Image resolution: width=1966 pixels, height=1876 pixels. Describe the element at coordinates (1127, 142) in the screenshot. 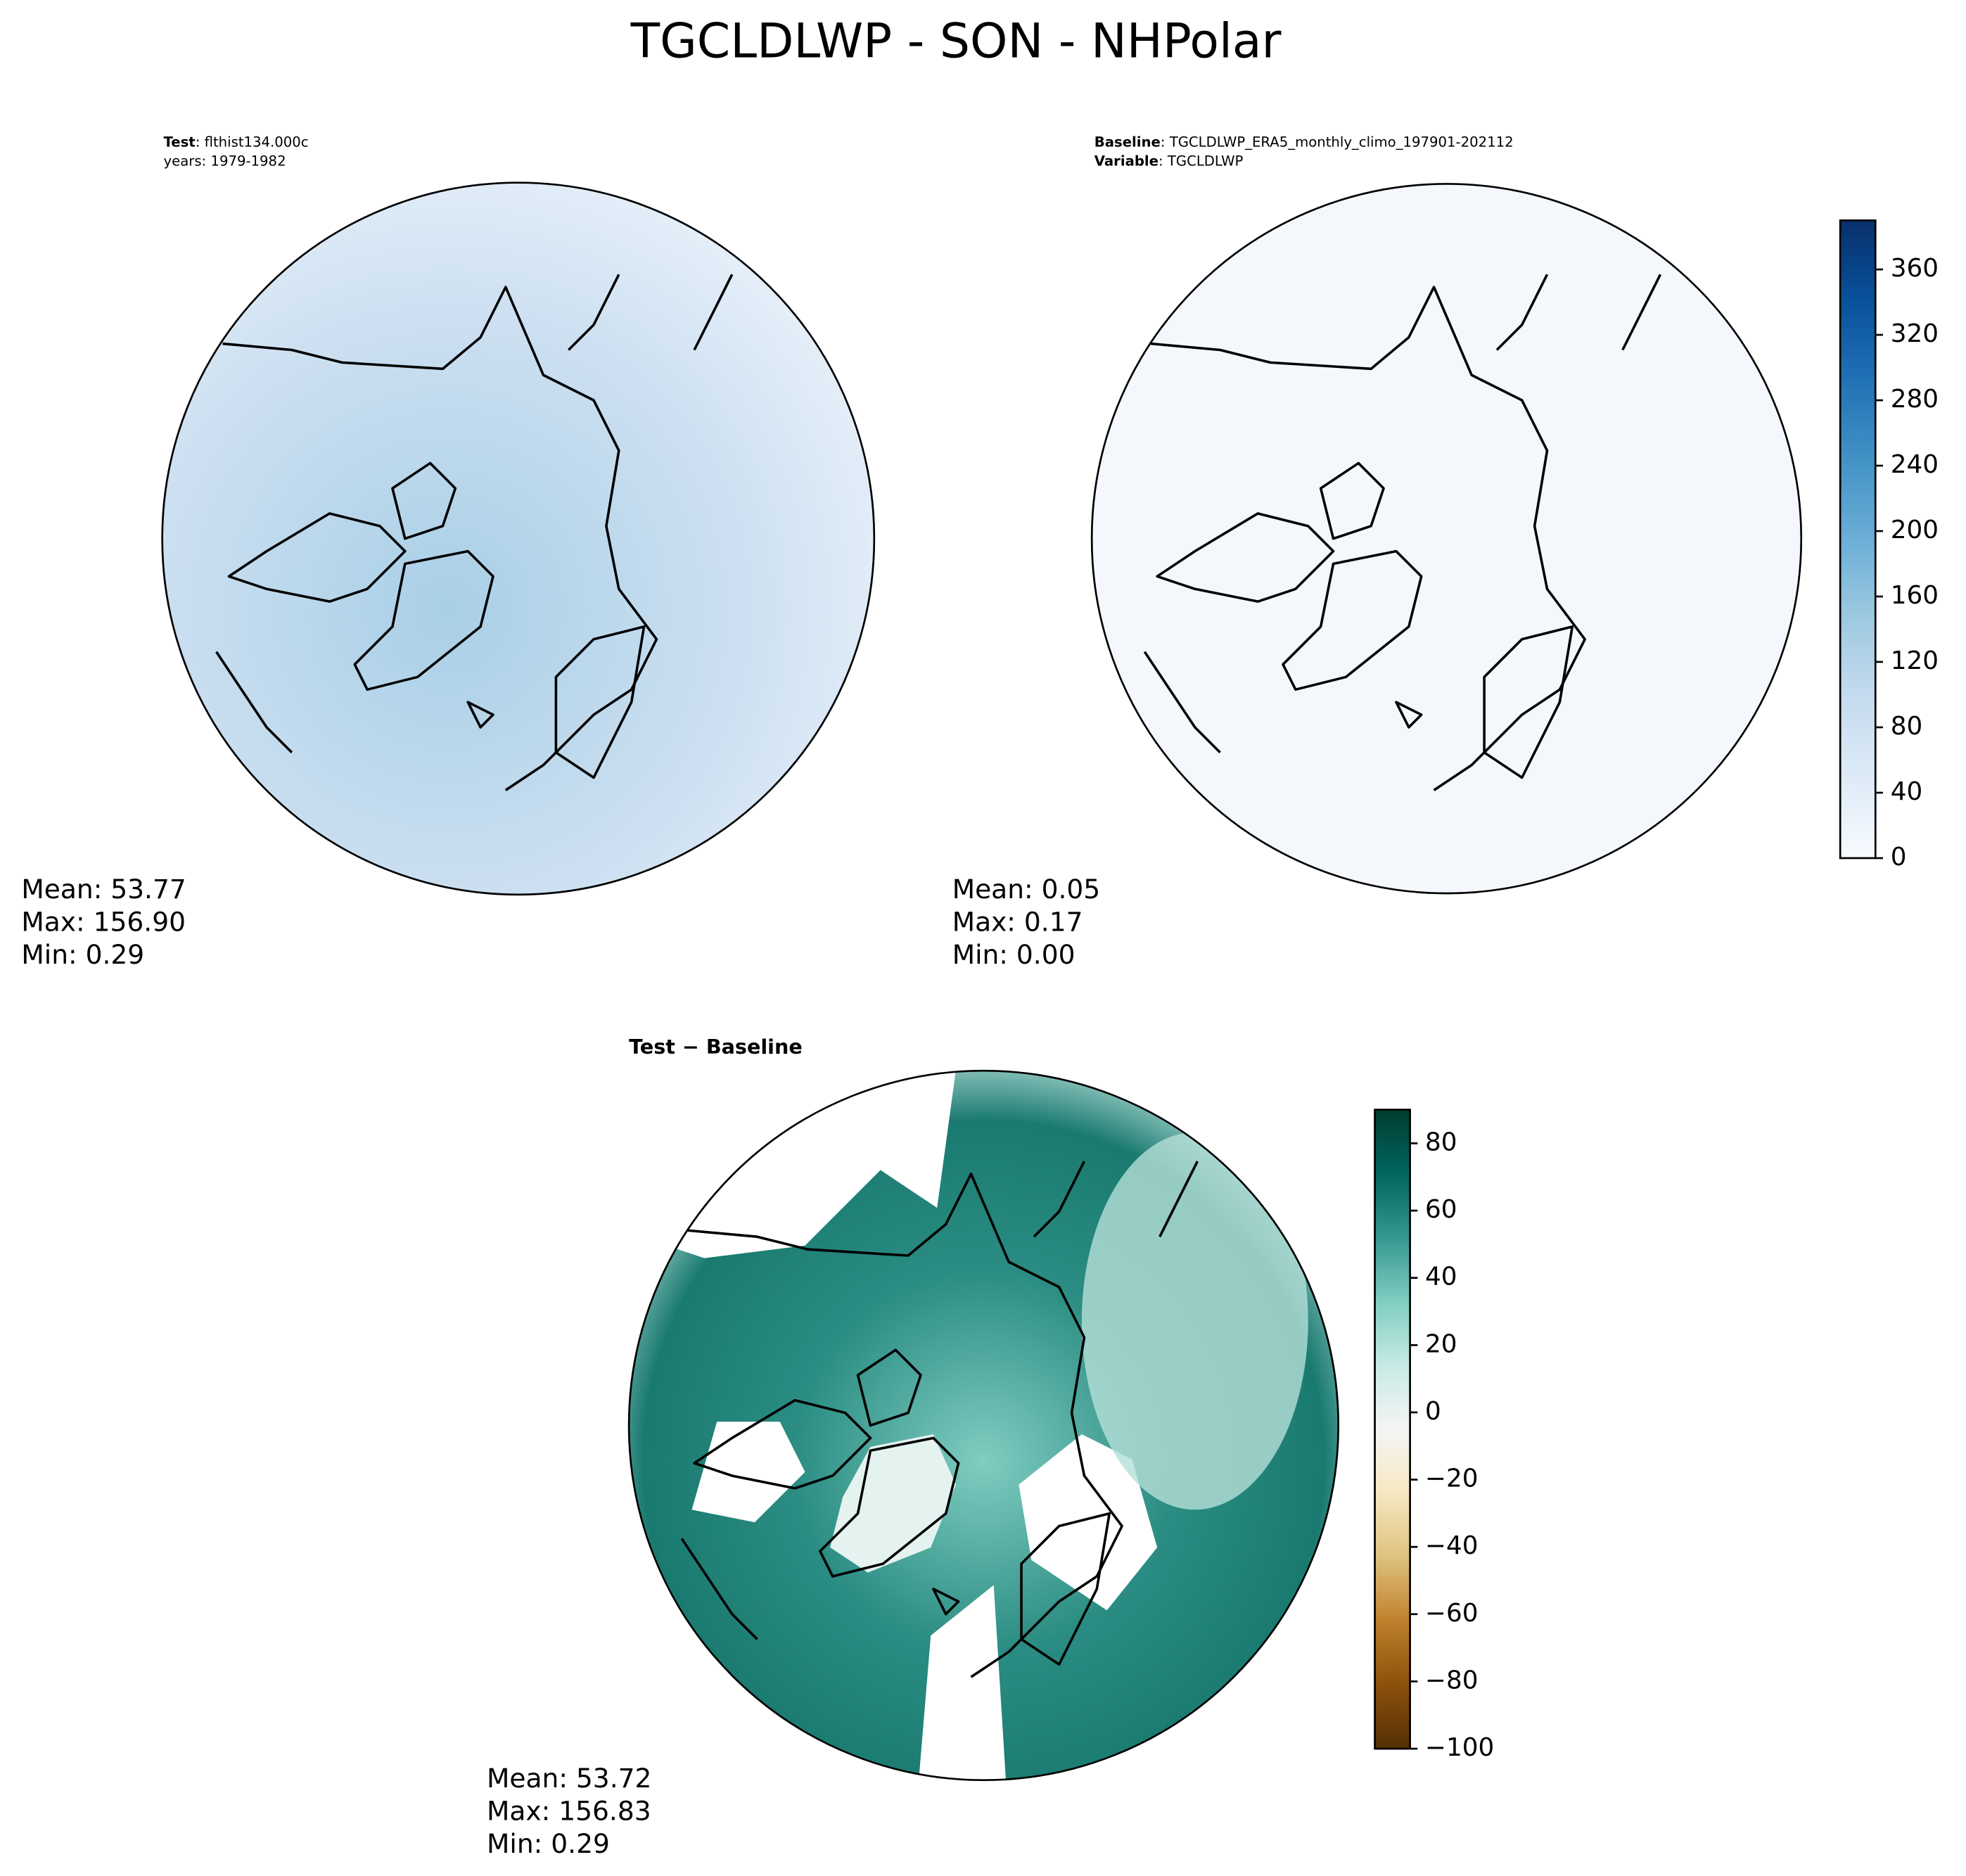

I see `header-key: Baseline` at that location.